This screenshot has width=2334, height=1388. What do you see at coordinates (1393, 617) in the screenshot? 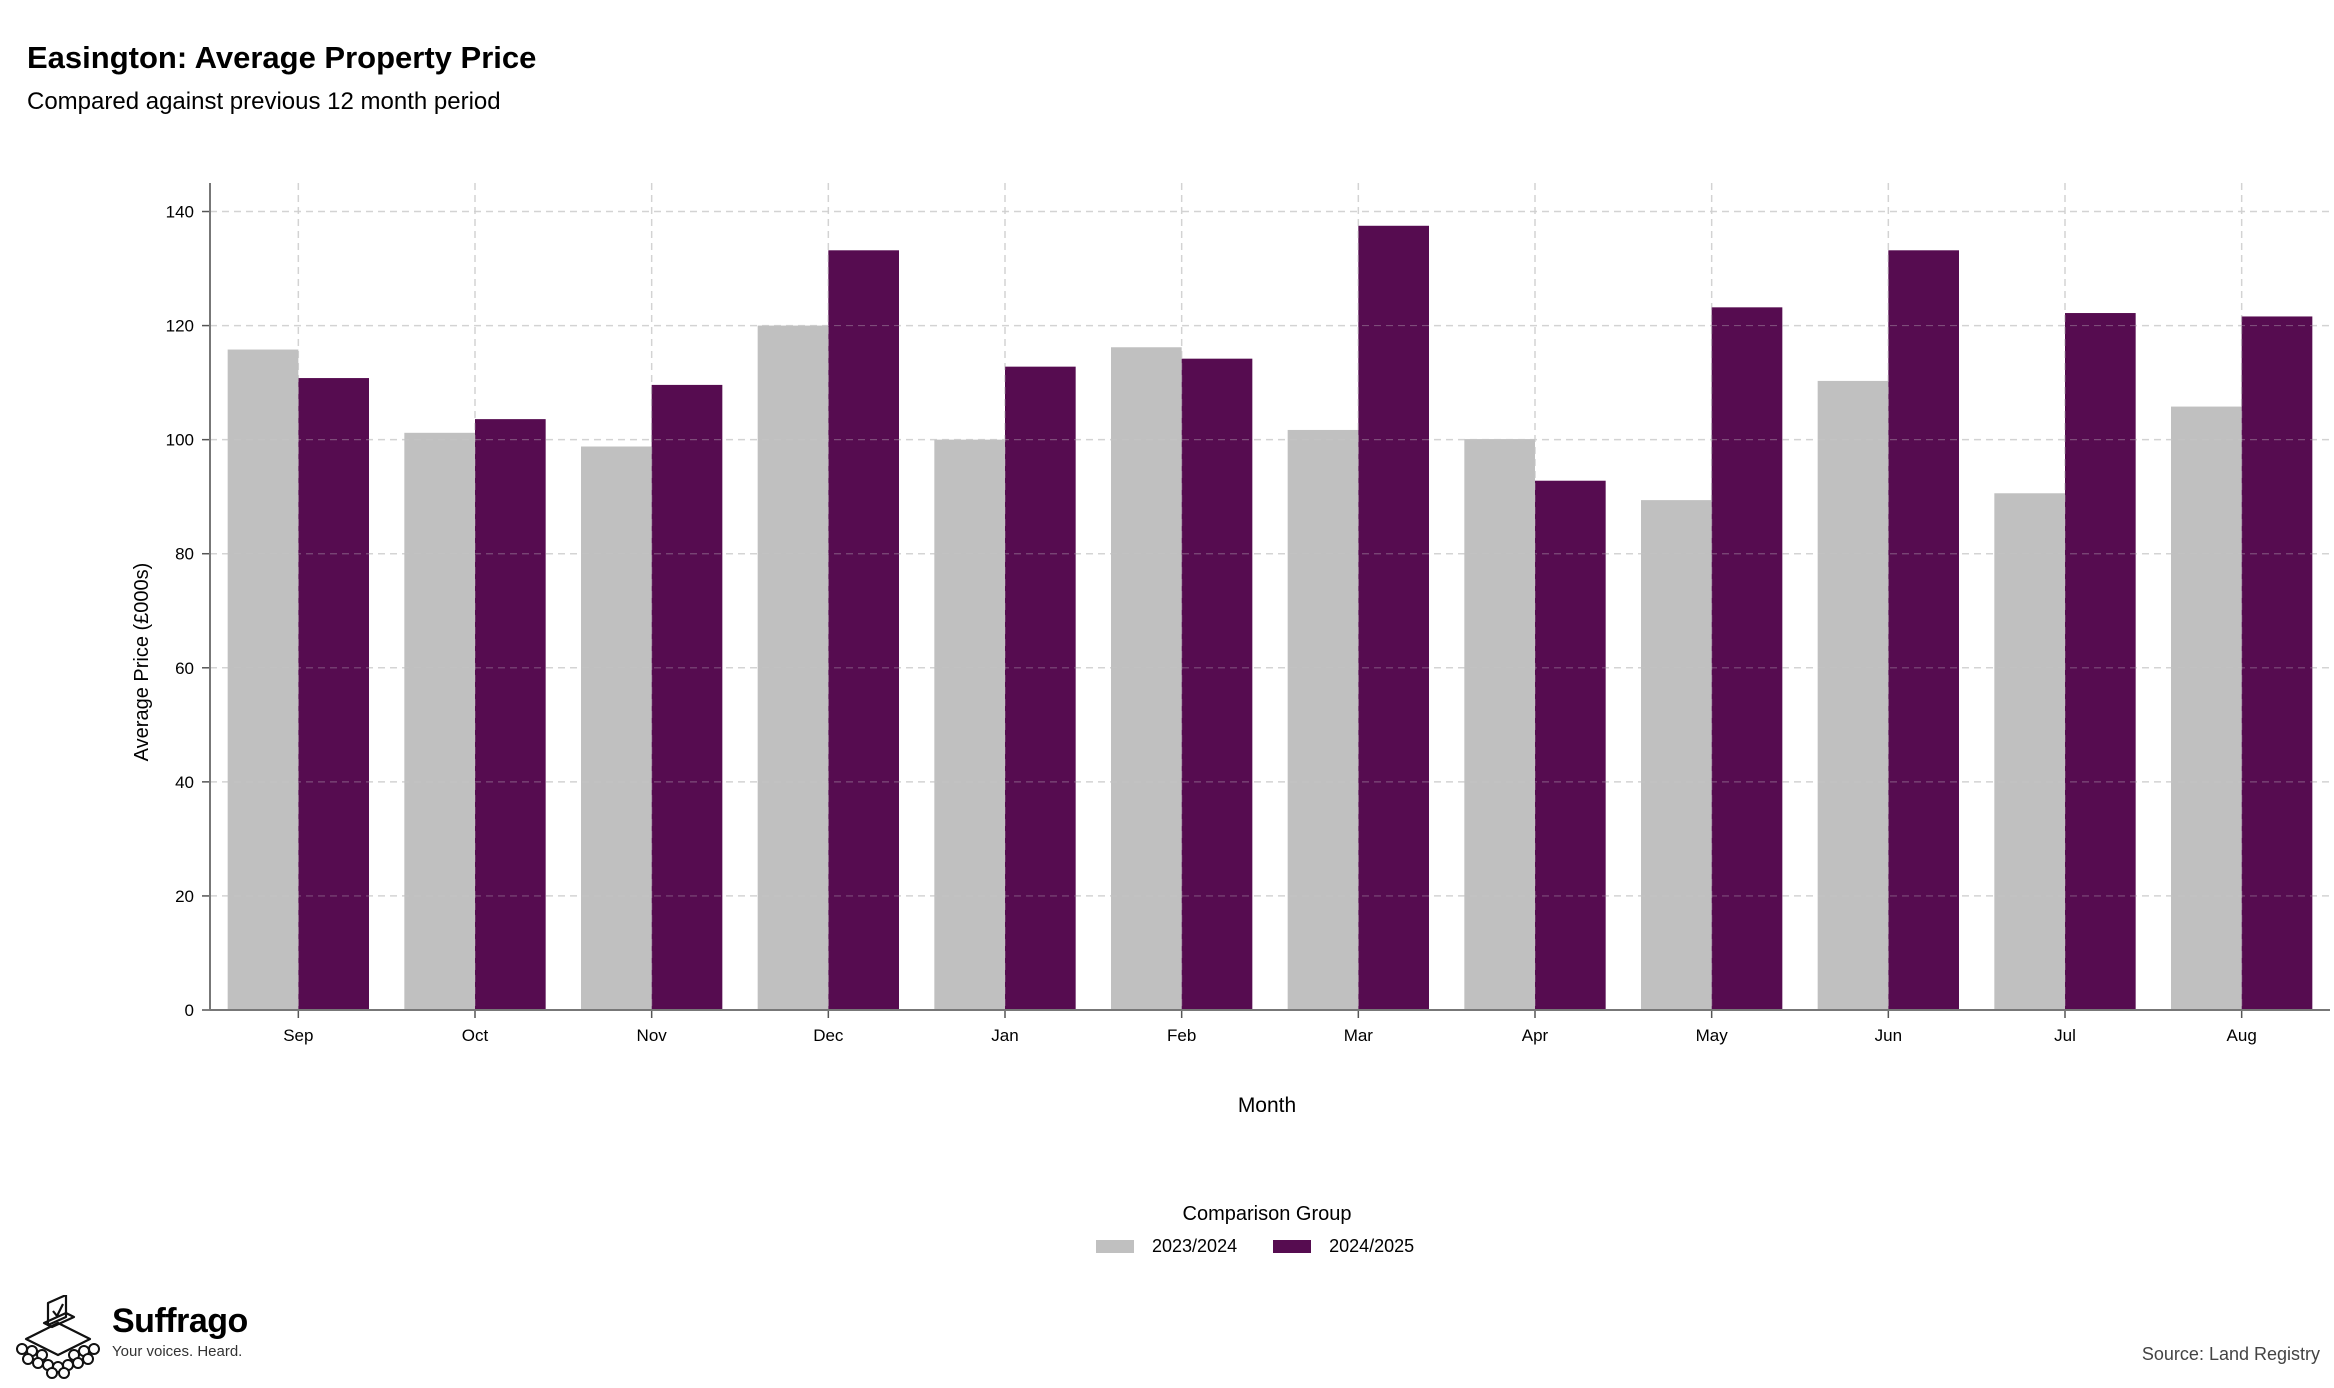
I see `bar-mar-curr` at bounding box center [1393, 617].